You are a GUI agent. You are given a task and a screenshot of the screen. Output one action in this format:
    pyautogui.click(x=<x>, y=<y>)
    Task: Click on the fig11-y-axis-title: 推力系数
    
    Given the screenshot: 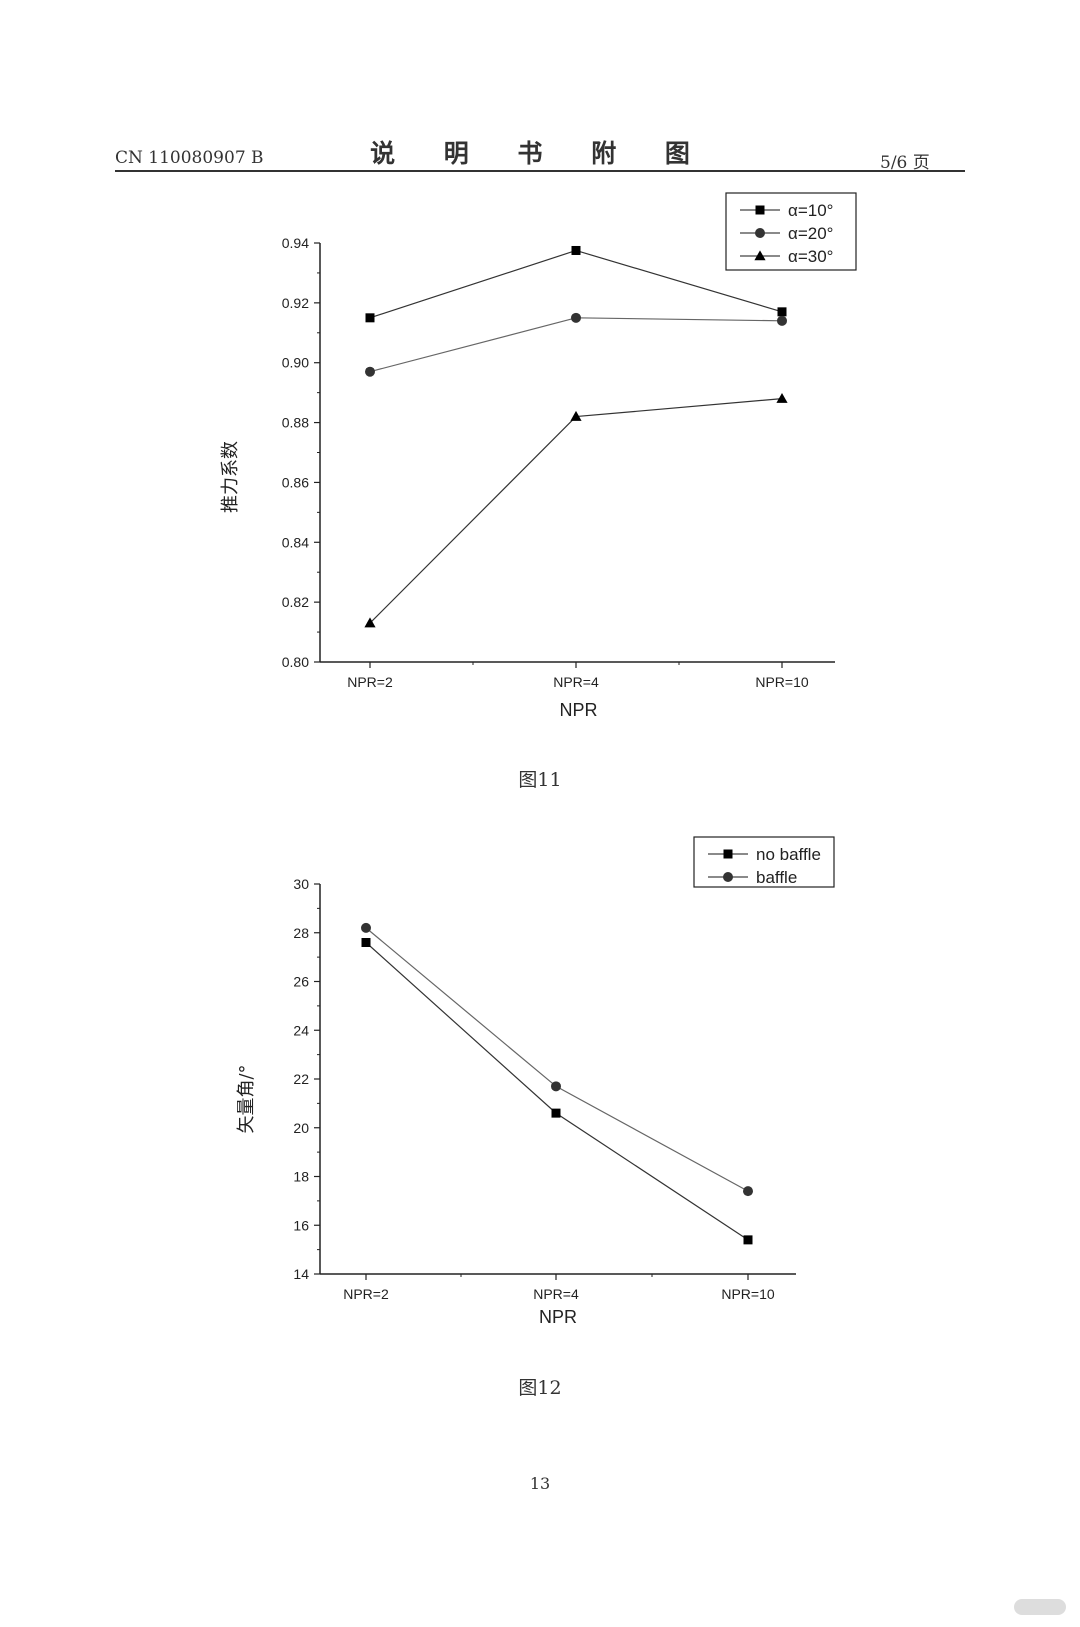 What is the action you would take?
    pyautogui.click(x=230, y=477)
    